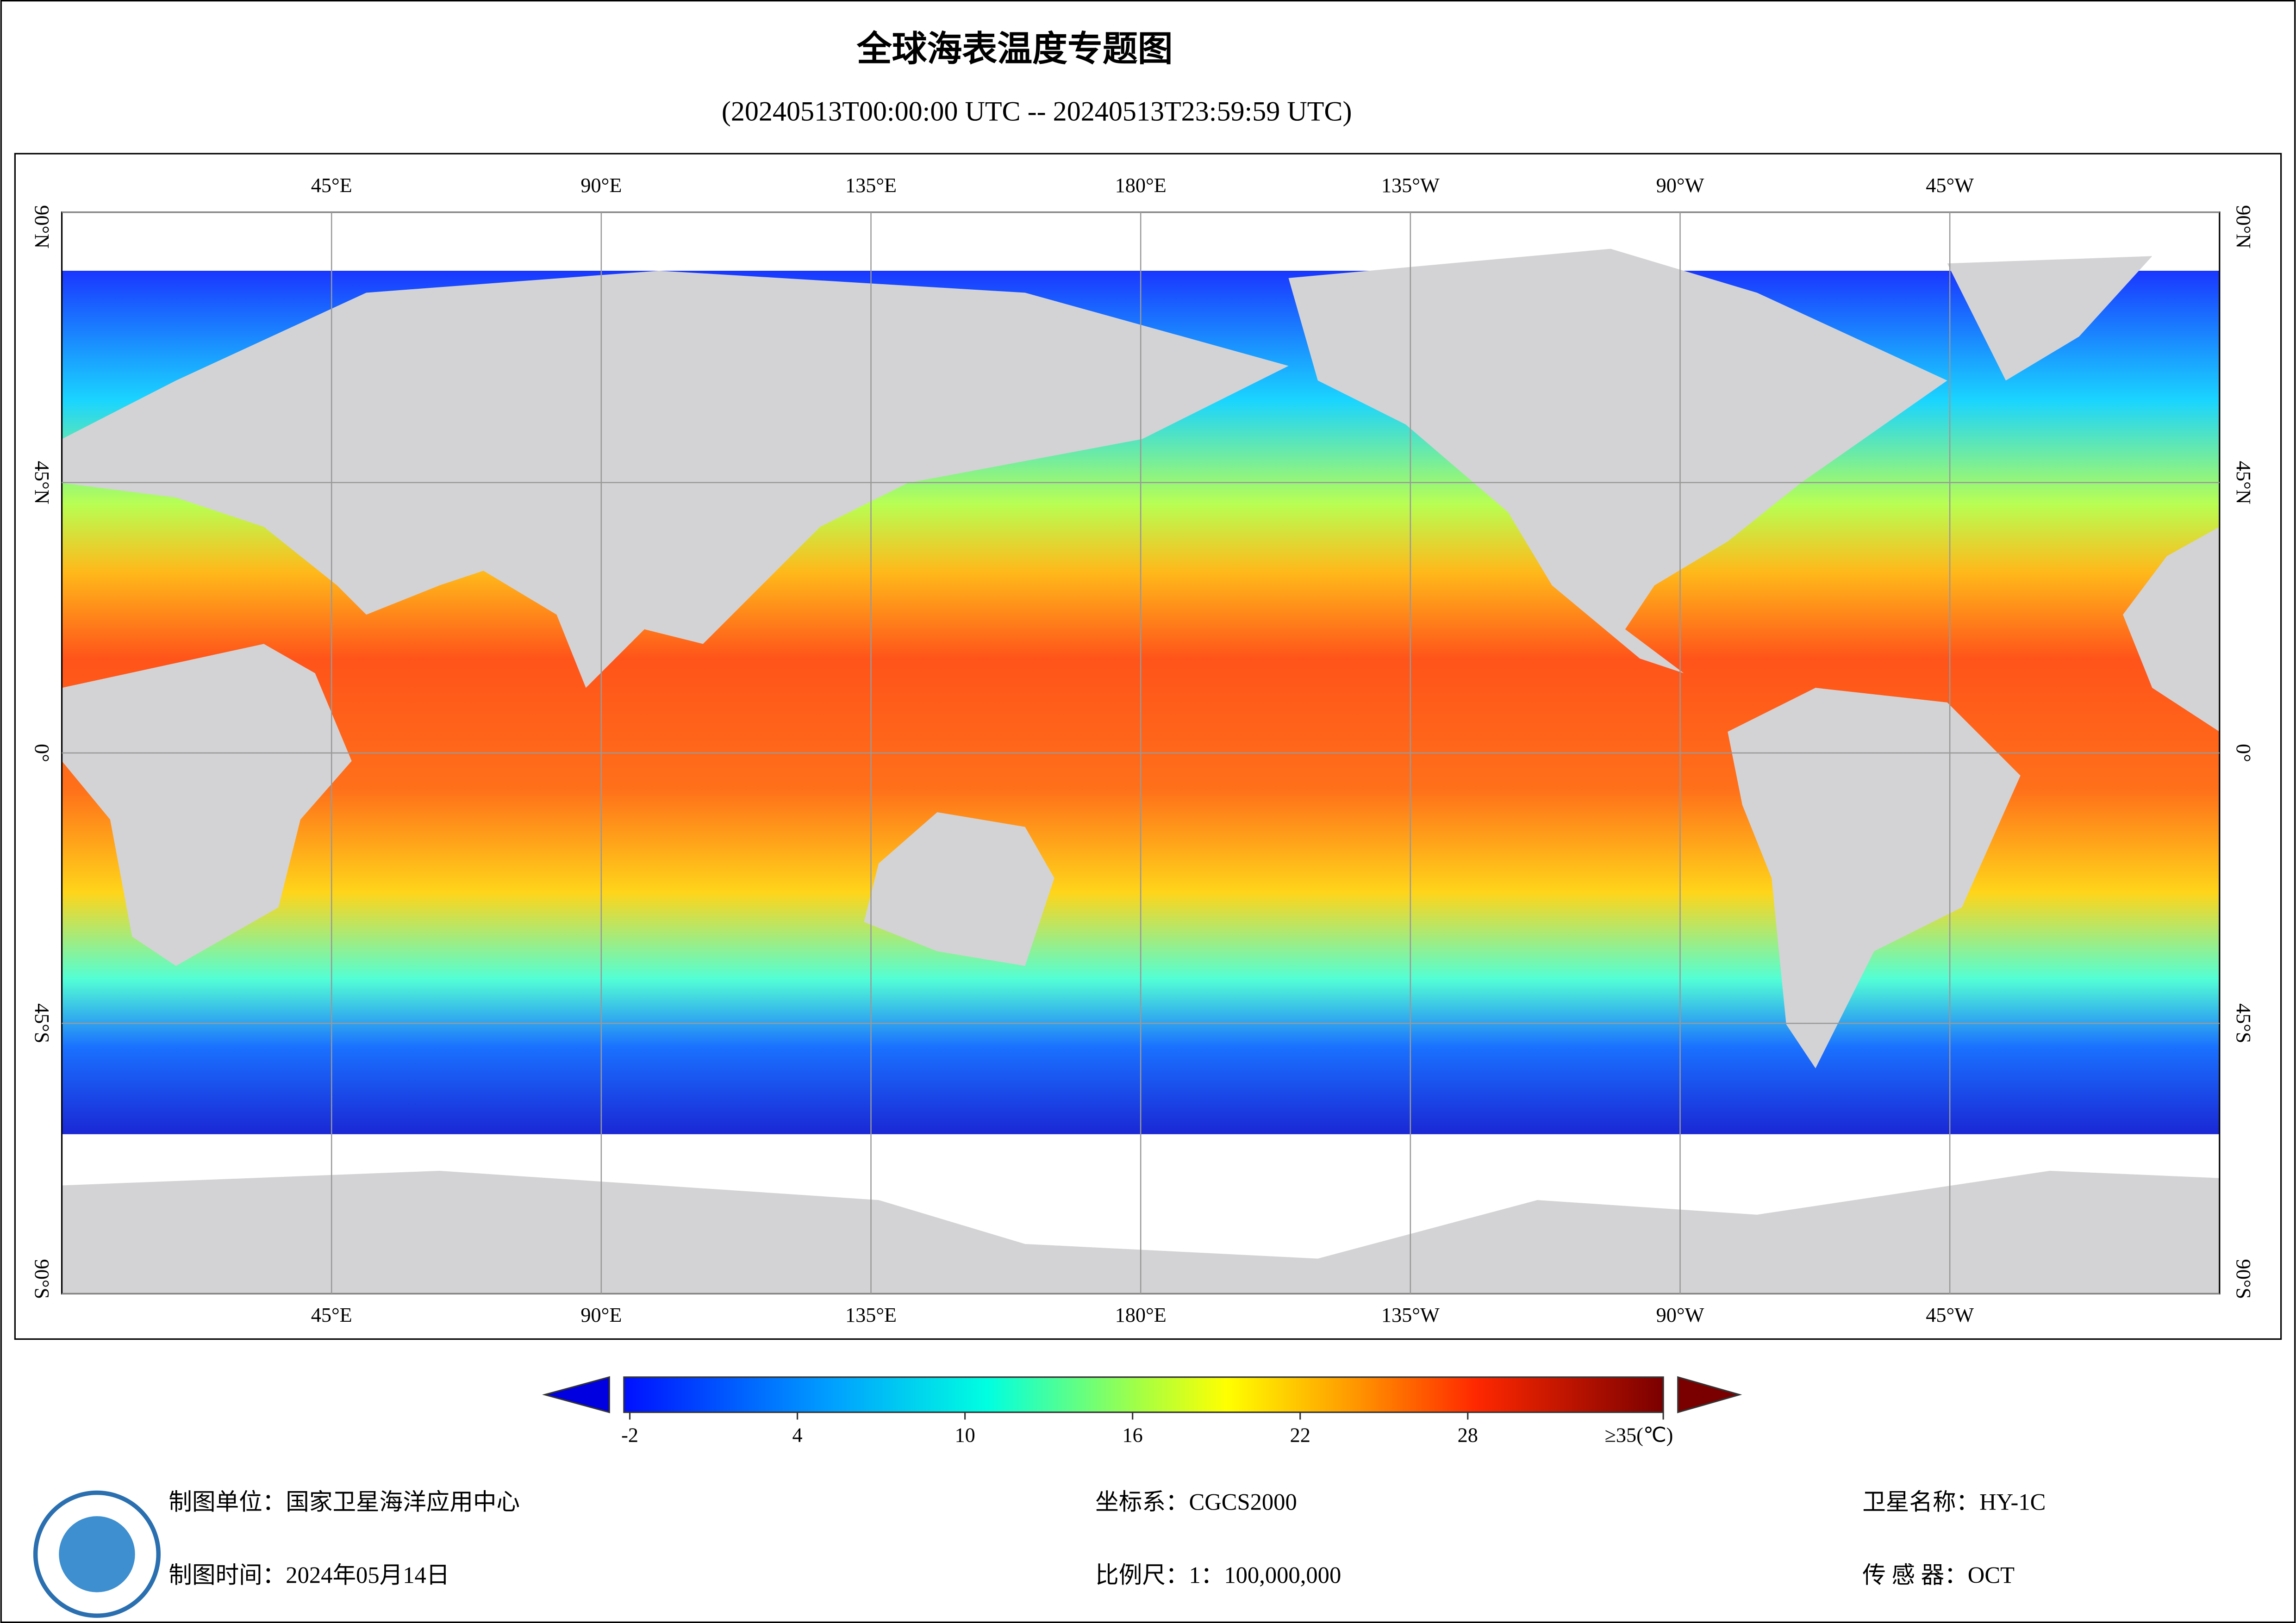 The width and height of the screenshot is (2296, 1623). Describe the element at coordinates (1143, 1394) in the screenshot. I see `colorbar` at that location.